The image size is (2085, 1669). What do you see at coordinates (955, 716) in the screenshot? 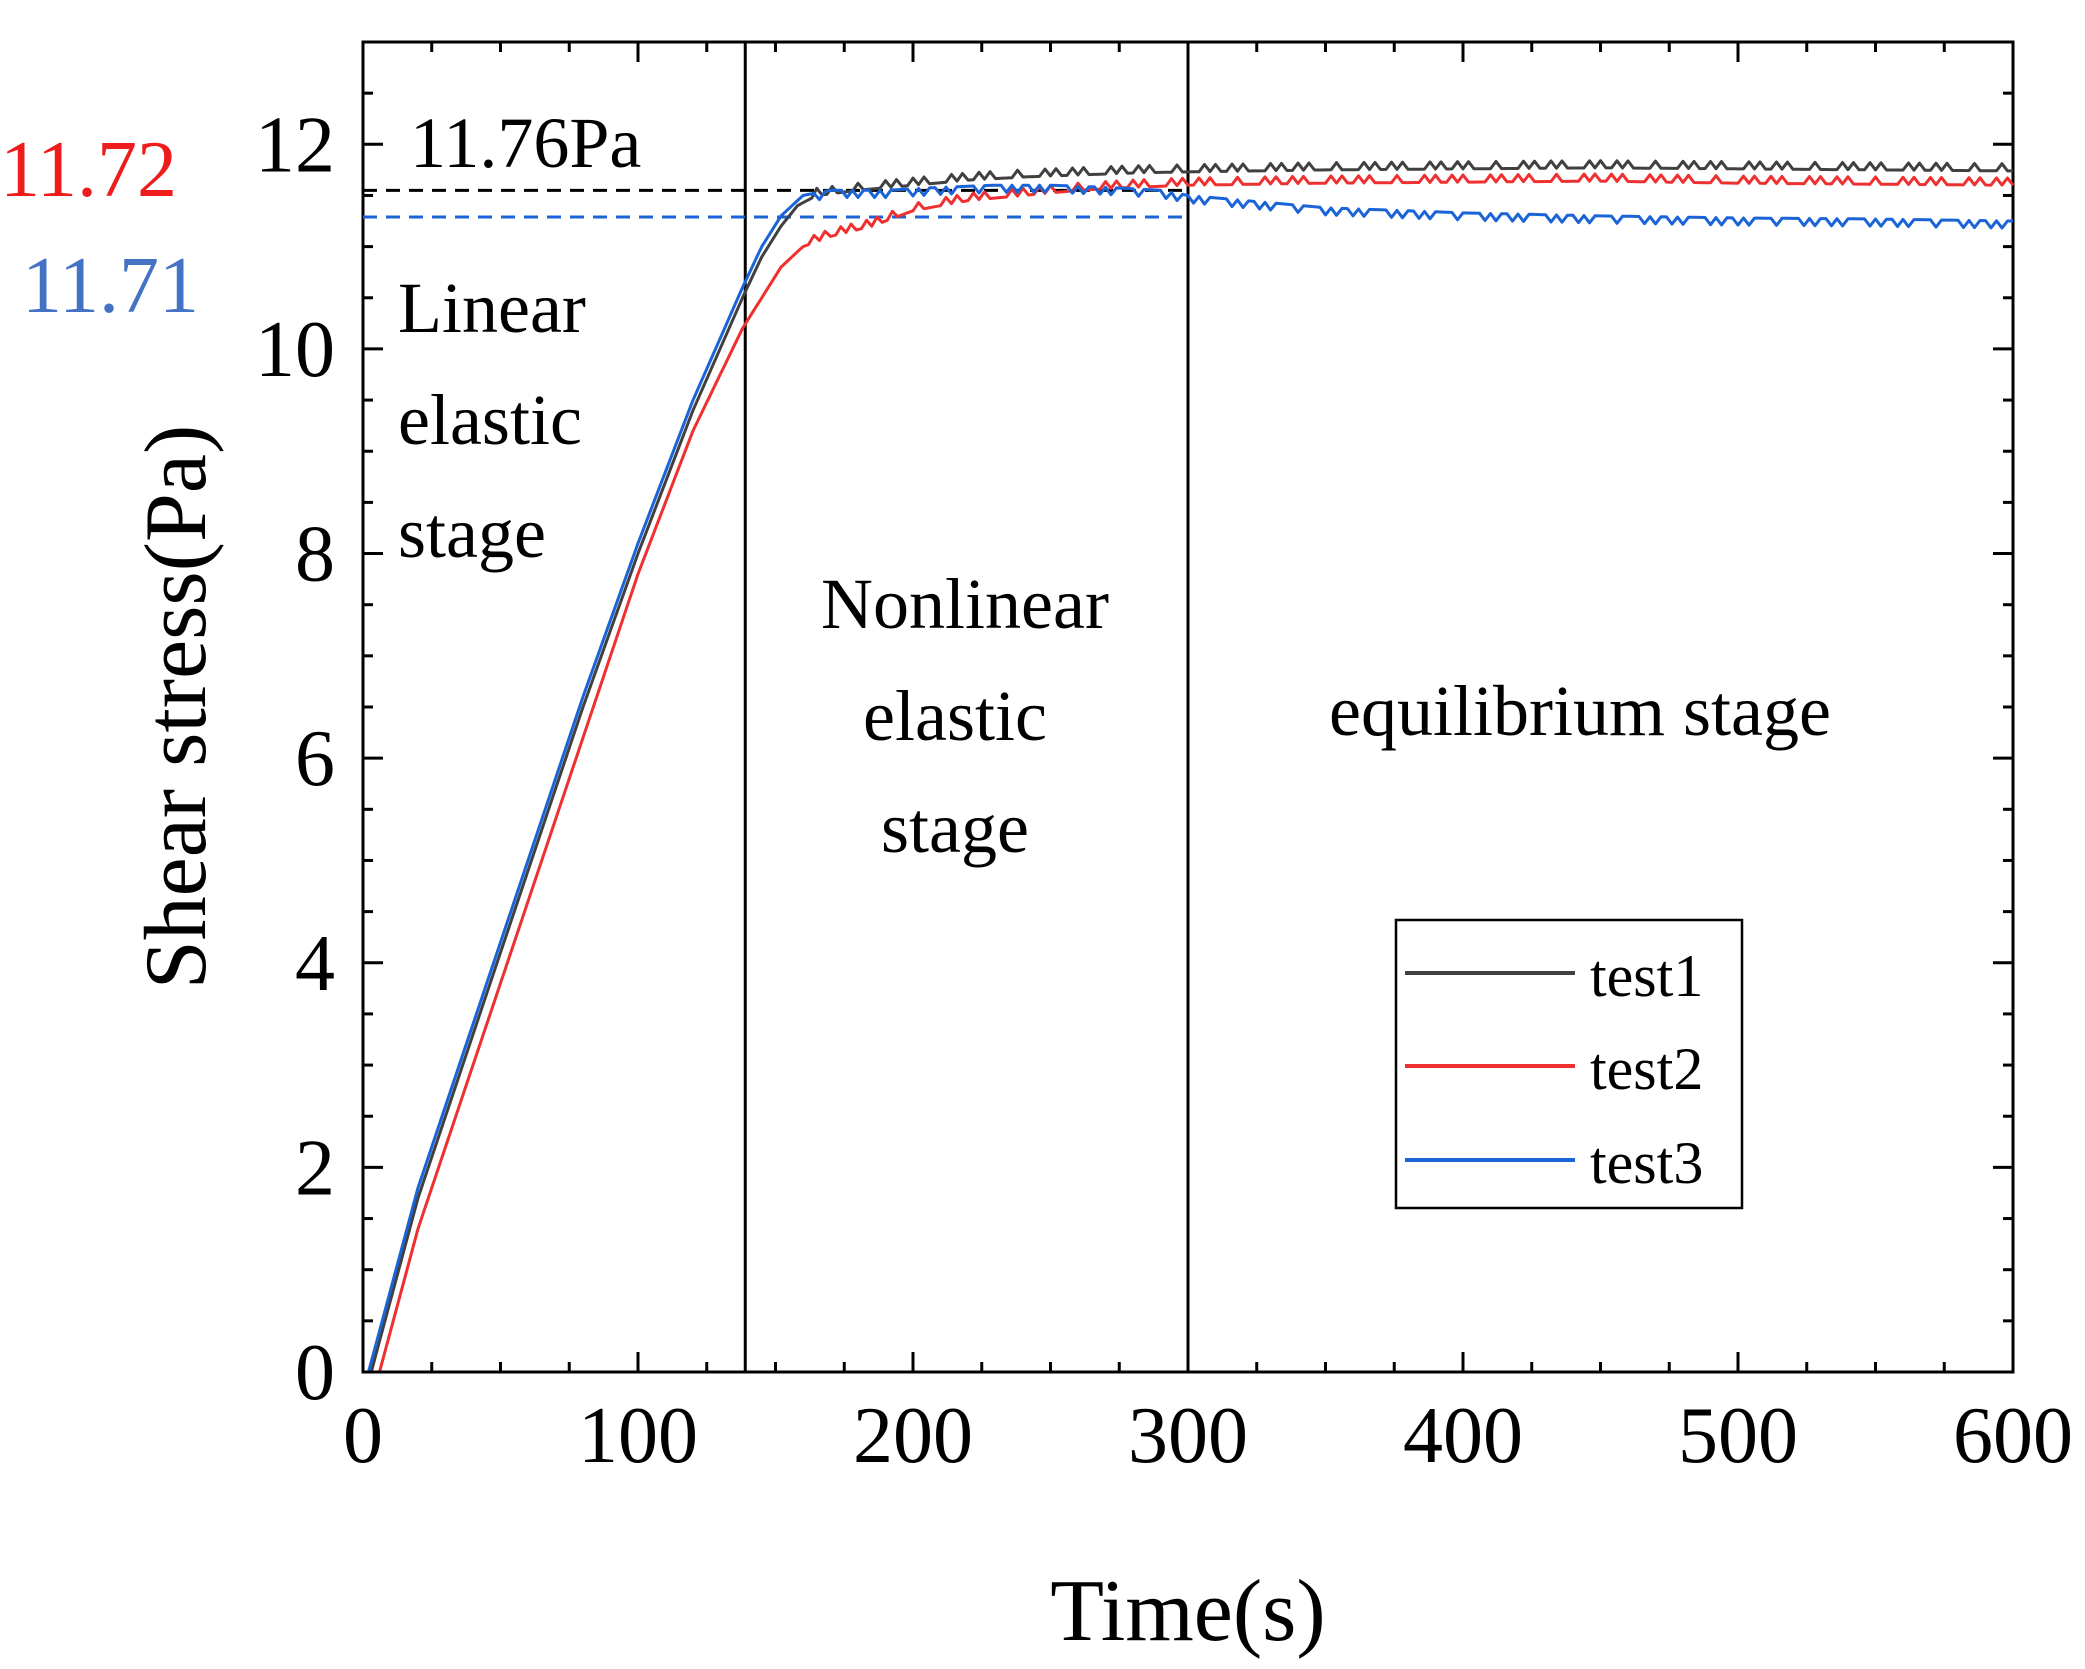
I see `stage2-line2: elastic` at bounding box center [955, 716].